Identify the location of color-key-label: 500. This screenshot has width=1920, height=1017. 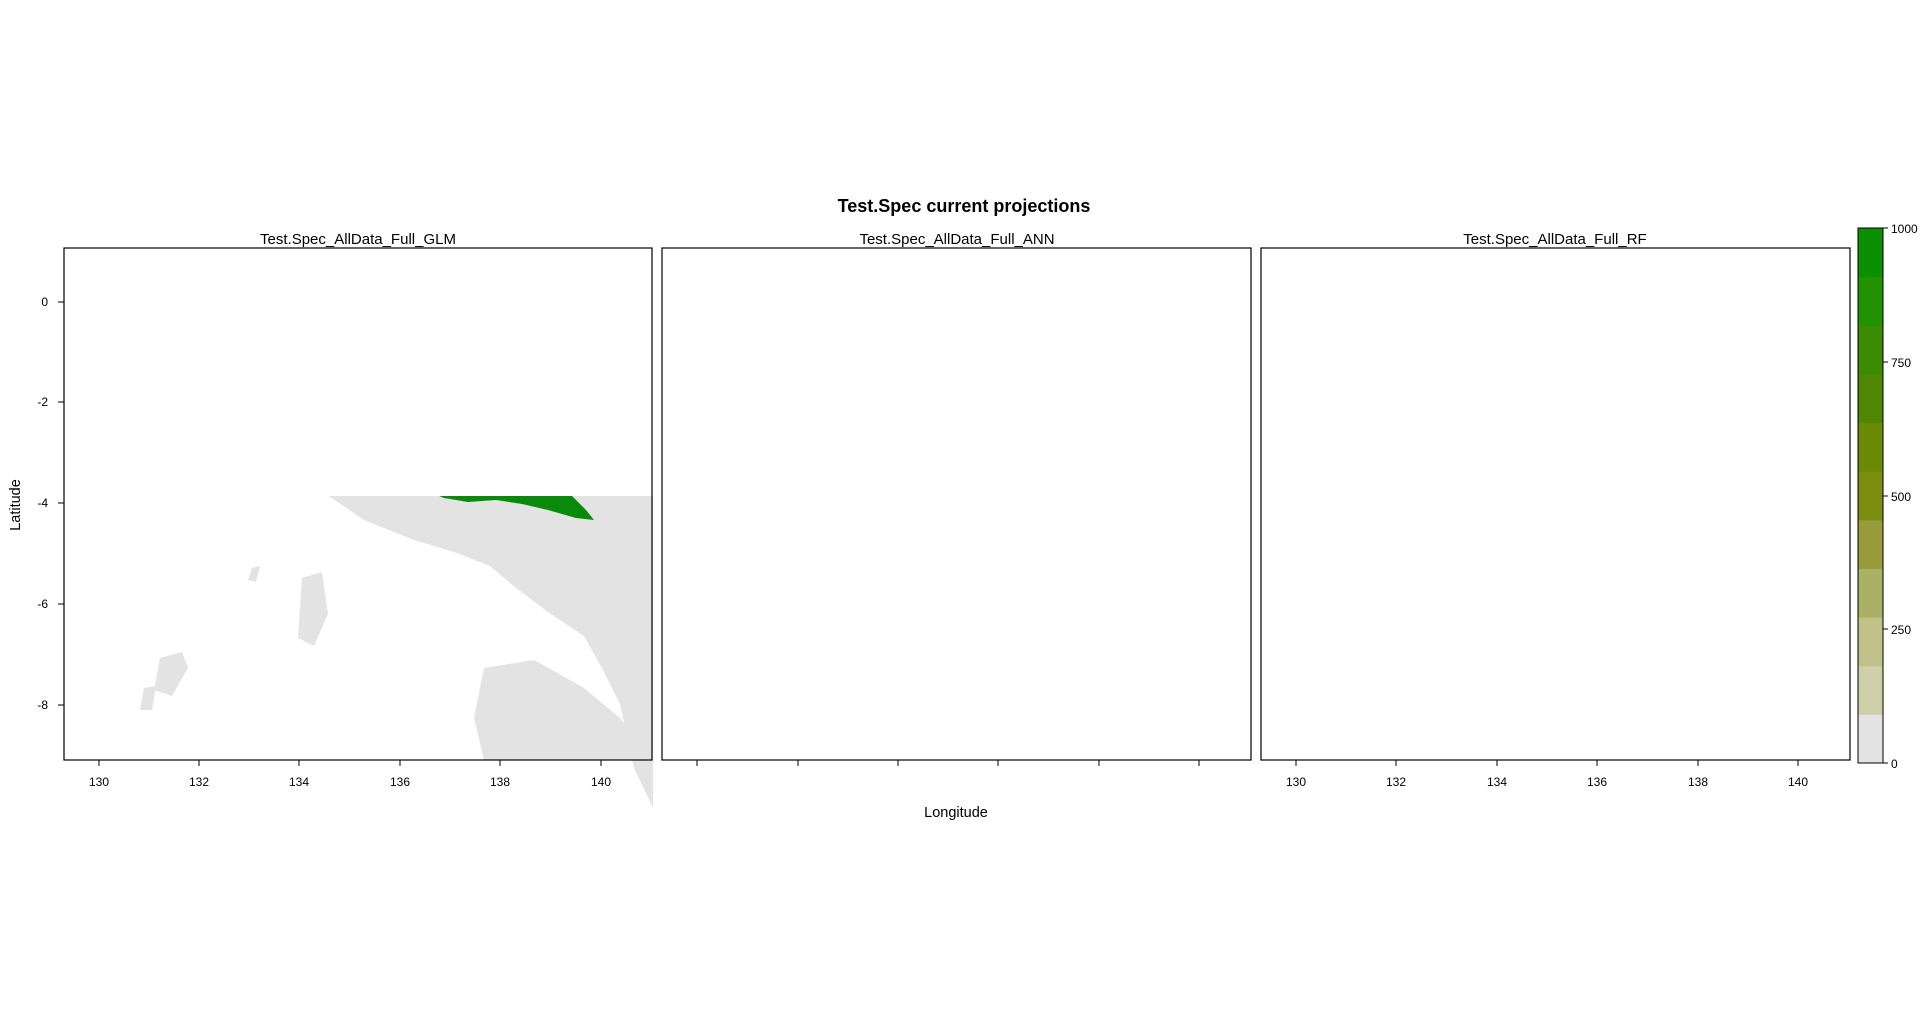
(1901, 497).